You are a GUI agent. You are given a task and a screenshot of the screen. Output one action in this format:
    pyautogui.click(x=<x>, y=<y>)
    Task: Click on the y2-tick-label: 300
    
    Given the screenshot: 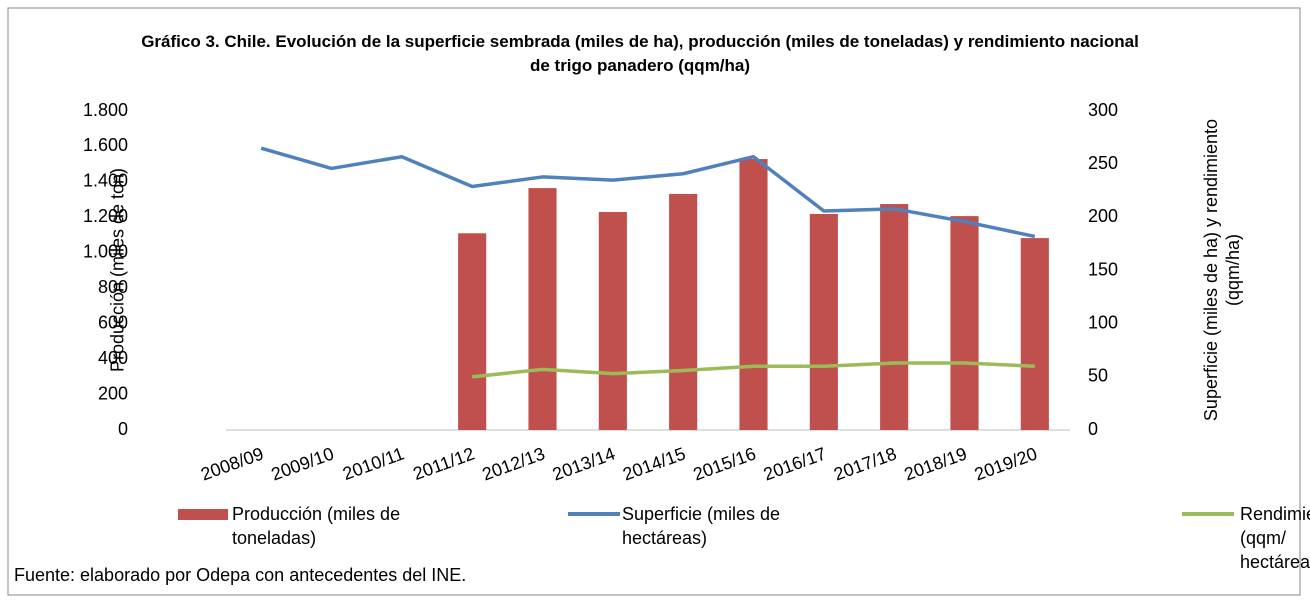 What is the action you would take?
    pyautogui.click(x=1103, y=110)
    